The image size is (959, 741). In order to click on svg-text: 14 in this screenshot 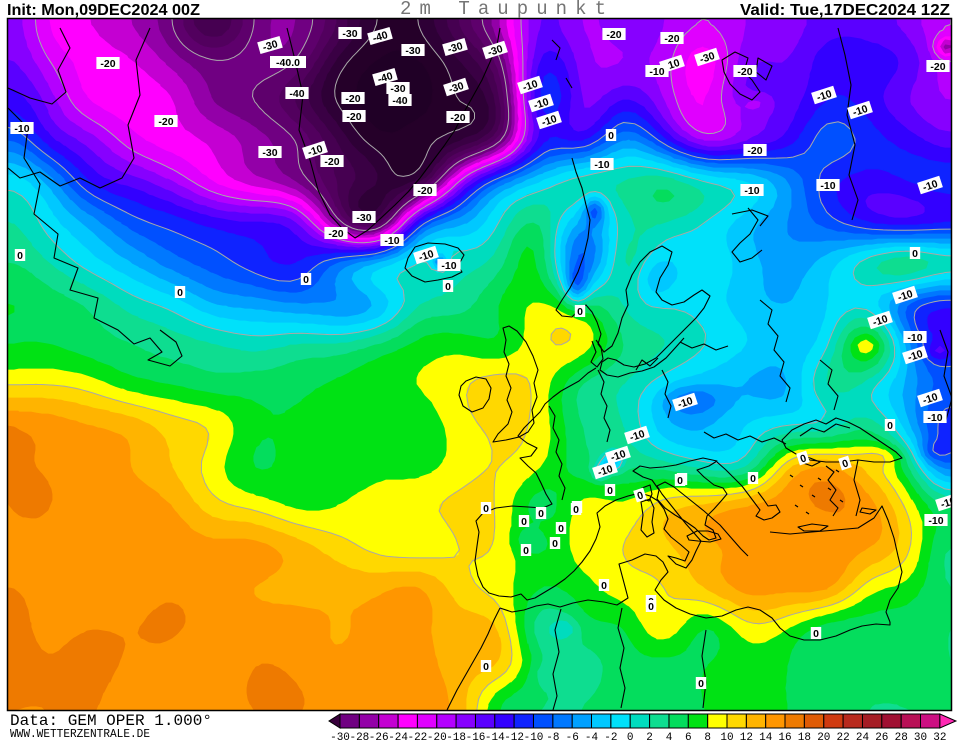, I will do `click(766, 736)`.